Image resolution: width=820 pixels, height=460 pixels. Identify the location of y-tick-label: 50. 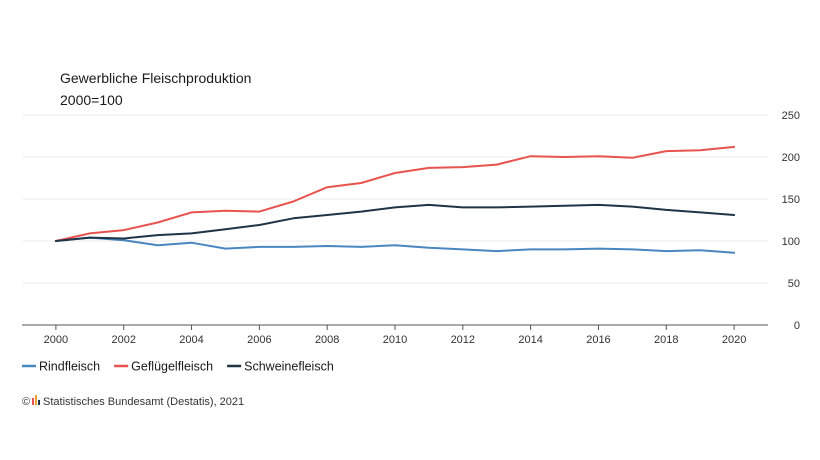
(794, 284).